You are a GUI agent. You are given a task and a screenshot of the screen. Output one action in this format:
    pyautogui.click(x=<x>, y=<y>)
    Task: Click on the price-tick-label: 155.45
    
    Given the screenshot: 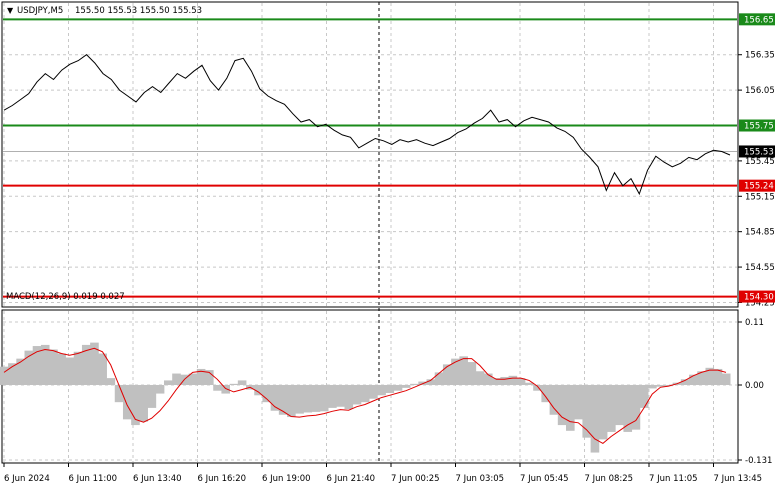 What is the action you would take?
    pyautogui.click(x=760, y=162)
    